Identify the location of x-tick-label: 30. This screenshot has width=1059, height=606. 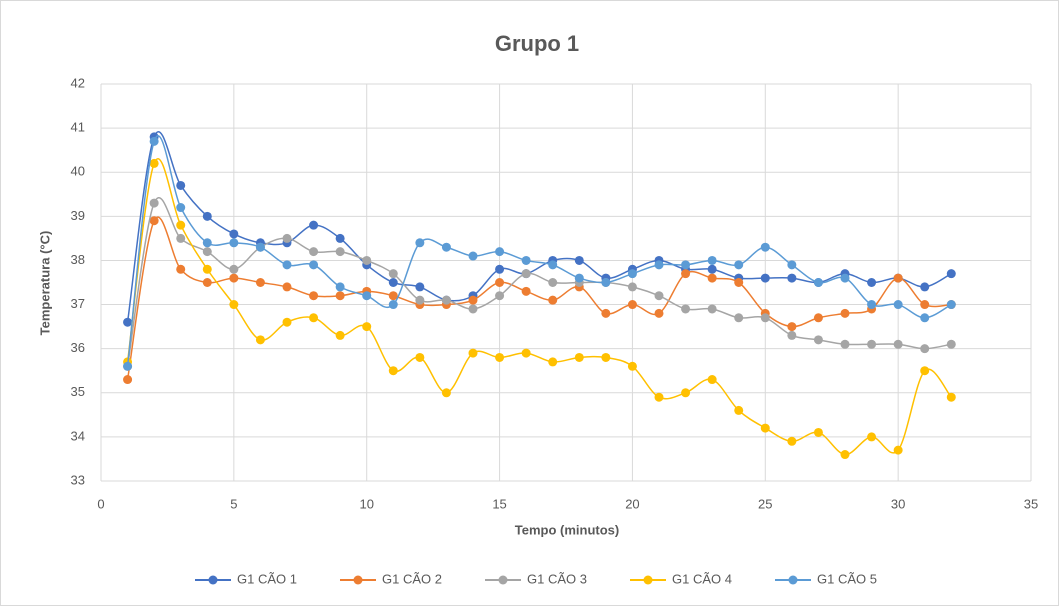
(898, 503).